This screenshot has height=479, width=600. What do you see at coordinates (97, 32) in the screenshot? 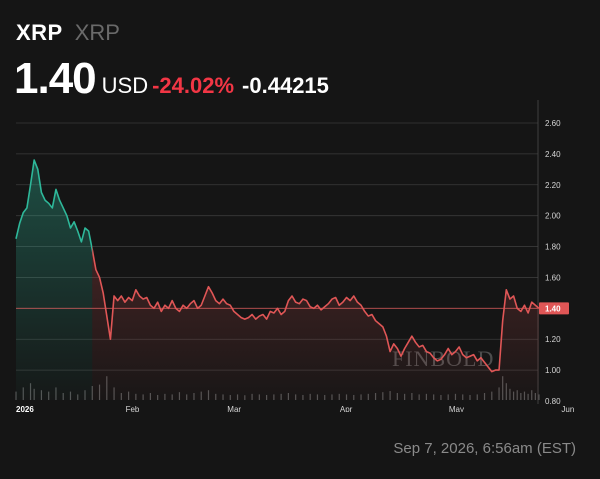
I see `asset-name: XRP` at bounding box center [97, 32].